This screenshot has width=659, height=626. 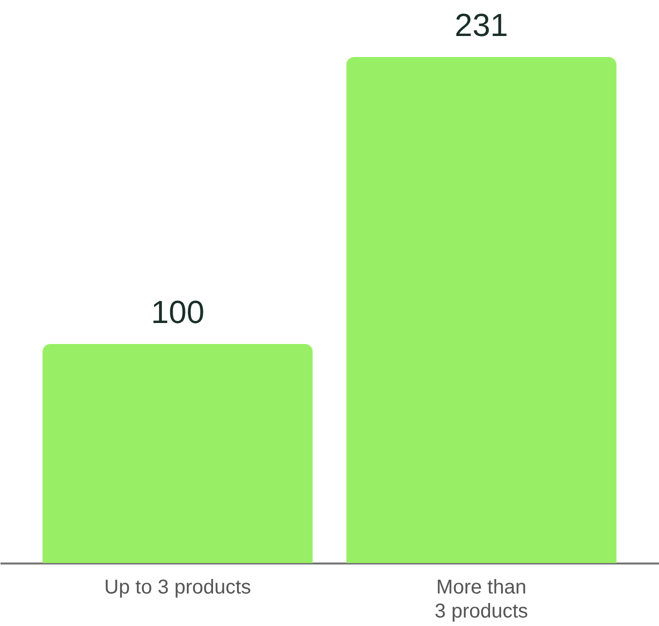 What do you see at coordinates (177, 312) in the screenshot?
I see `data-label: 100` at bounding box center [177, 312].